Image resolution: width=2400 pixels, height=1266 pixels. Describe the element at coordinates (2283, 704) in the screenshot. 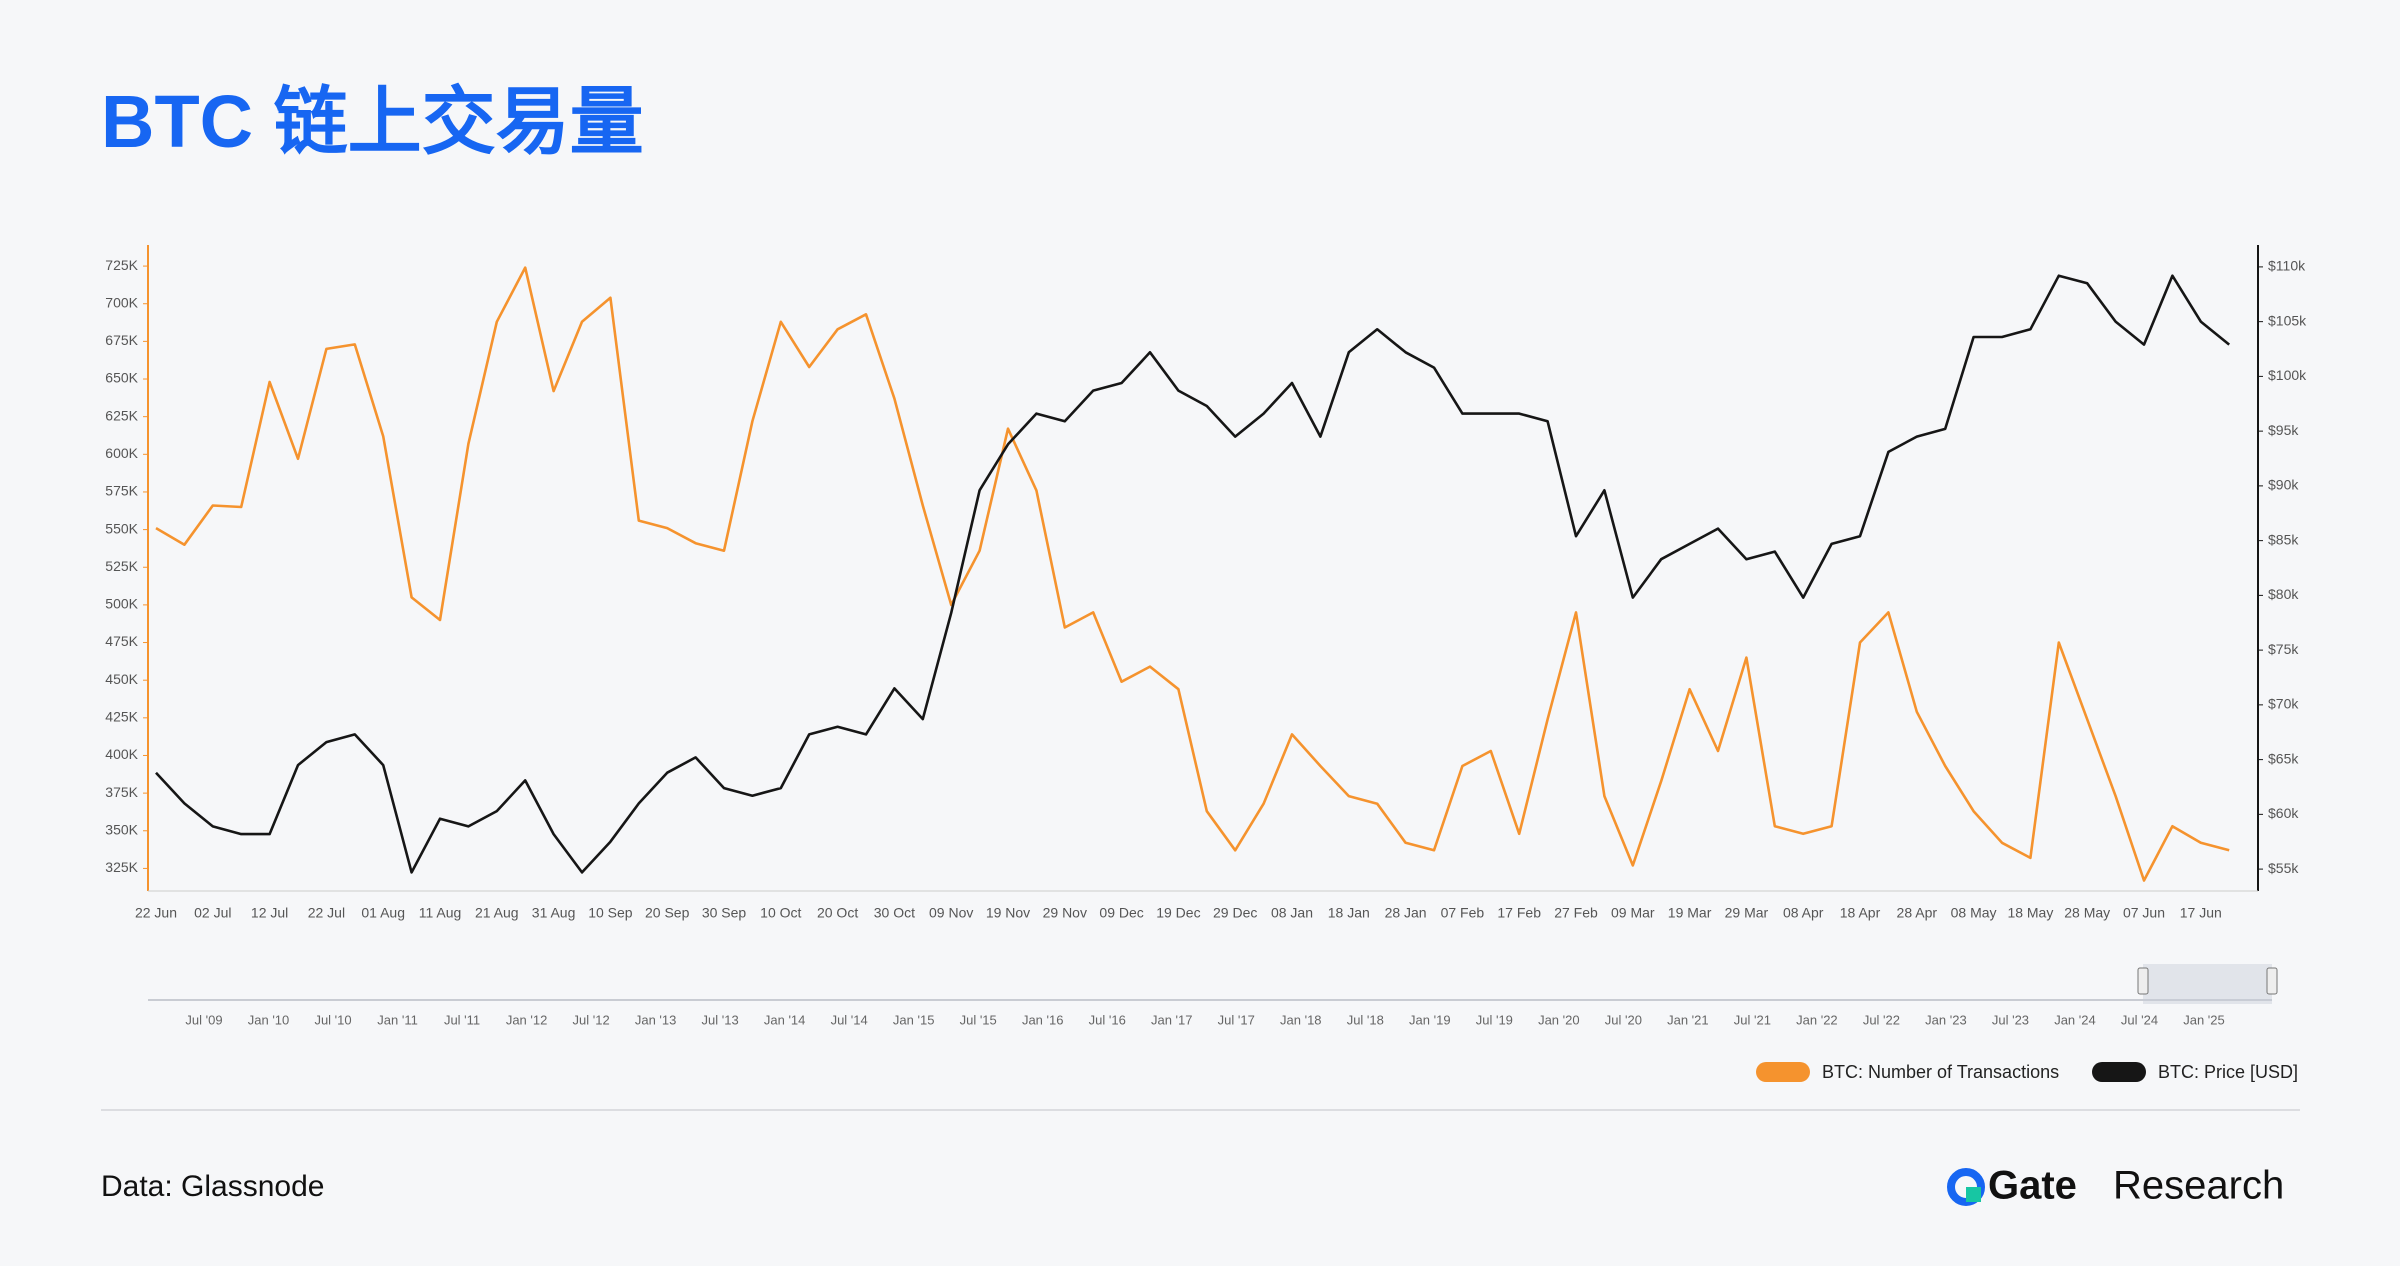

I see `y2-tick-label: $70k` at that location.